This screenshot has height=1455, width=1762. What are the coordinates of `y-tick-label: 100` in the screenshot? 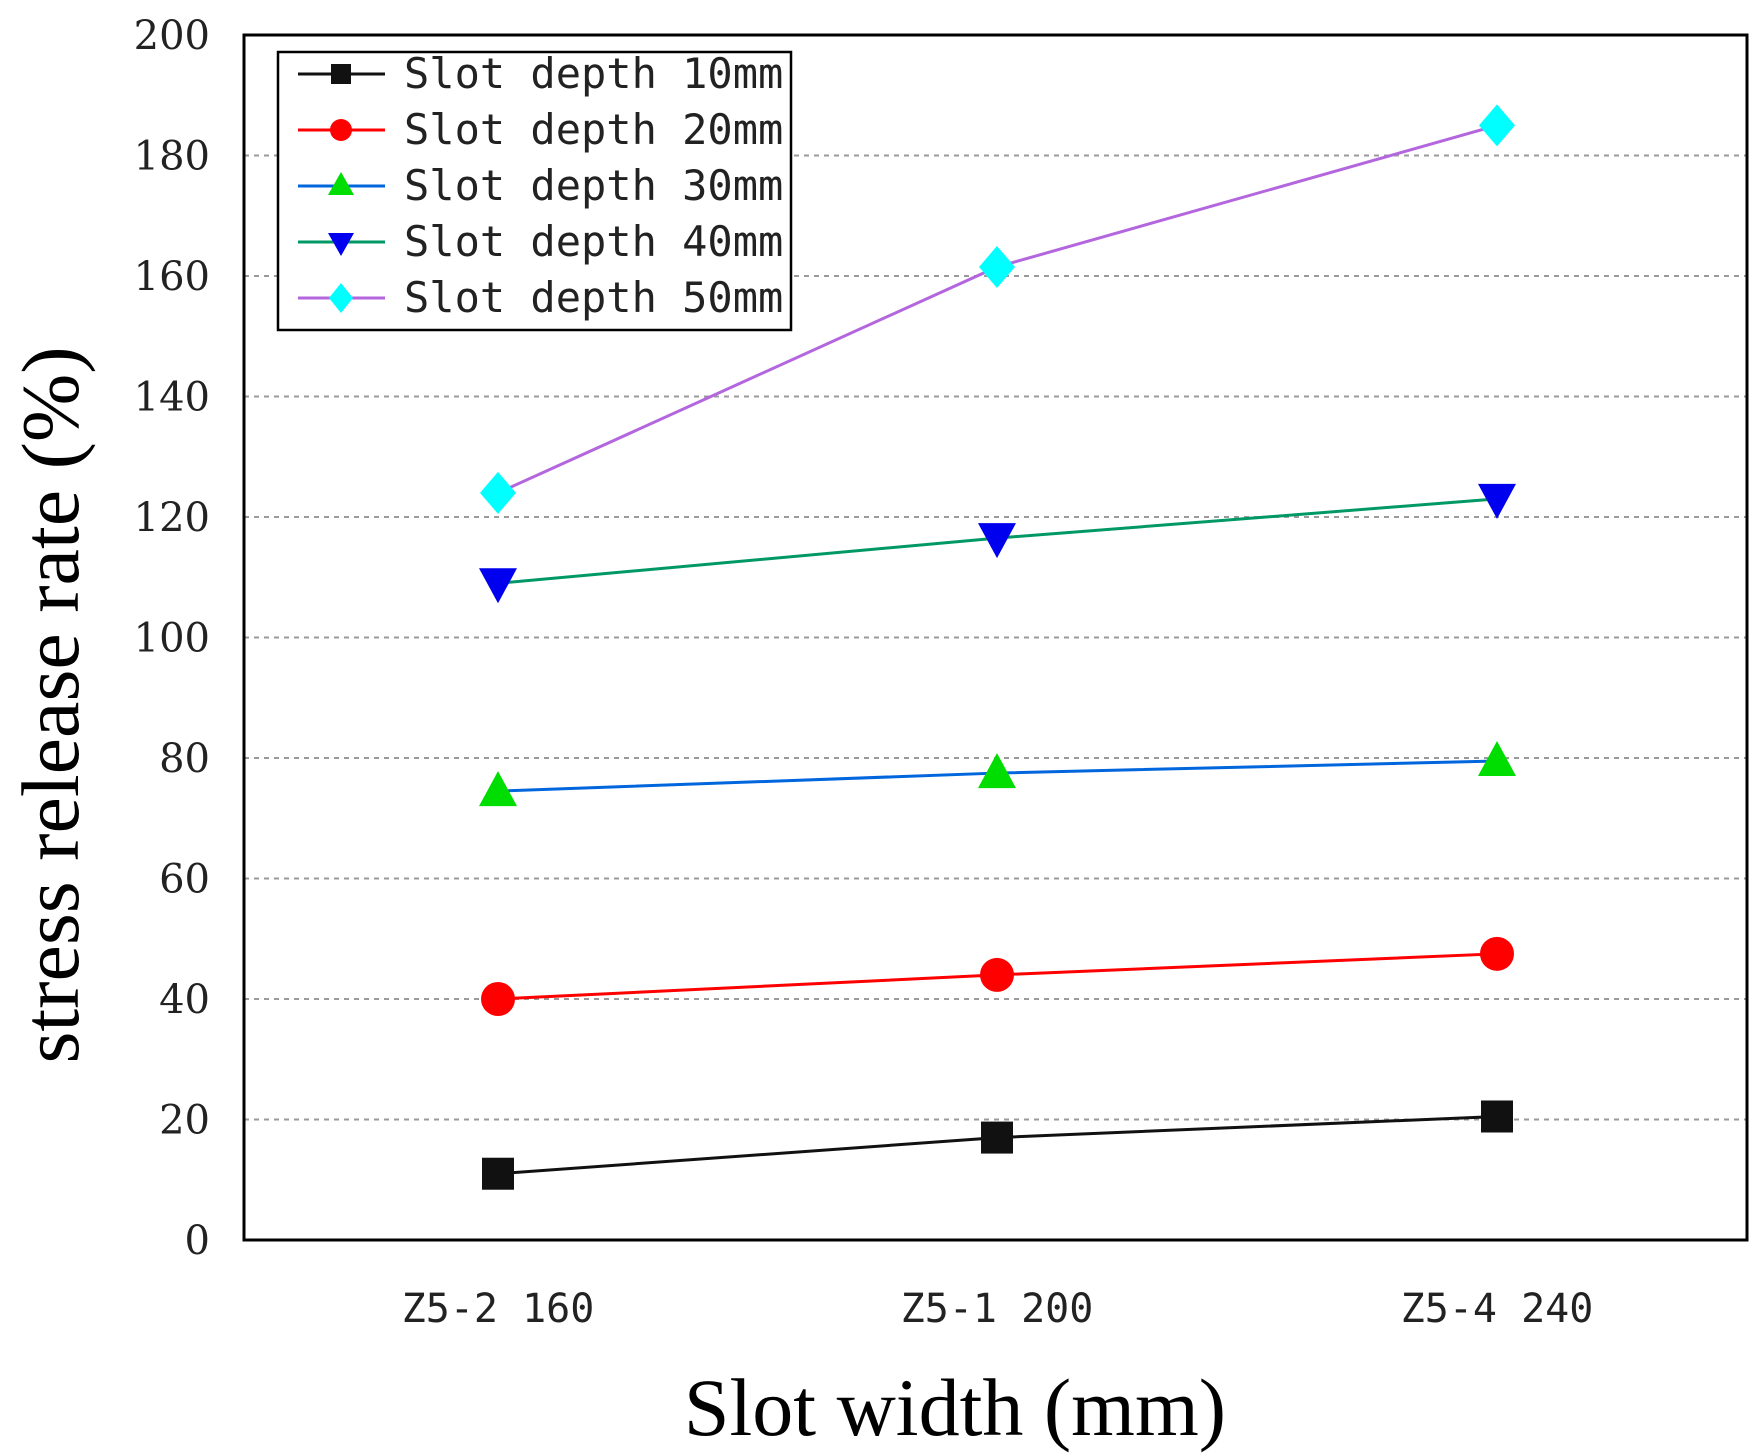 It's located at (172, 639).